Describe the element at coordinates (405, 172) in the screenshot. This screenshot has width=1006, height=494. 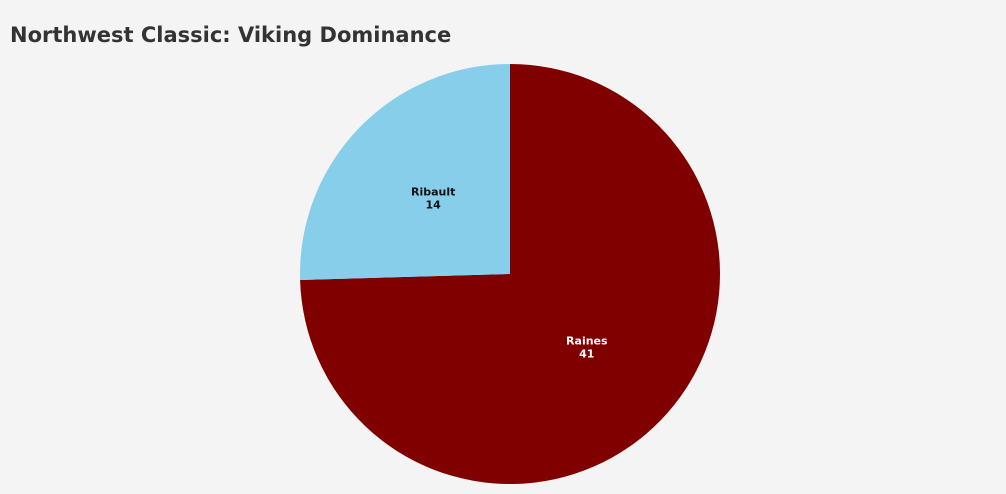
I see `pie-slice` at that location.